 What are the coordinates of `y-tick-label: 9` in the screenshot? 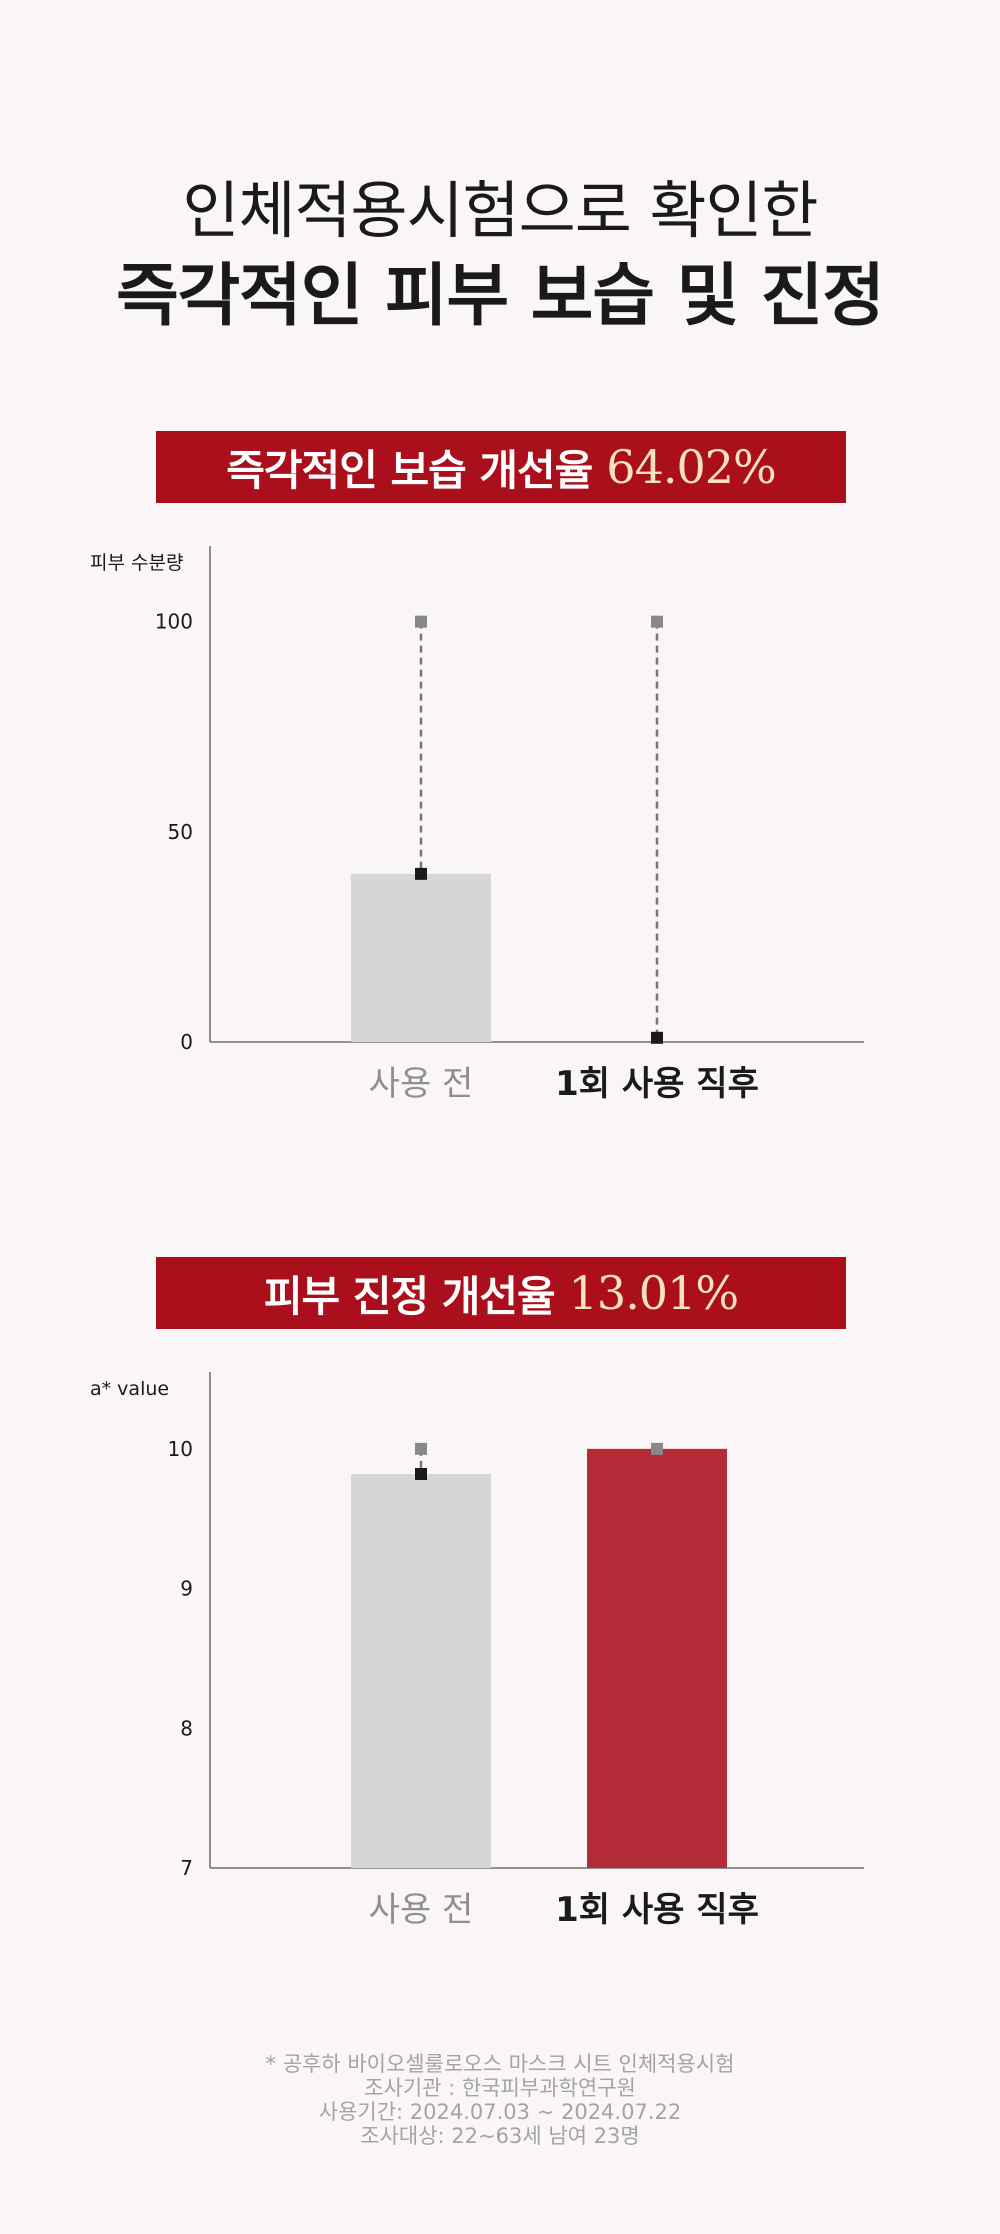 It's located at (186, 1589).